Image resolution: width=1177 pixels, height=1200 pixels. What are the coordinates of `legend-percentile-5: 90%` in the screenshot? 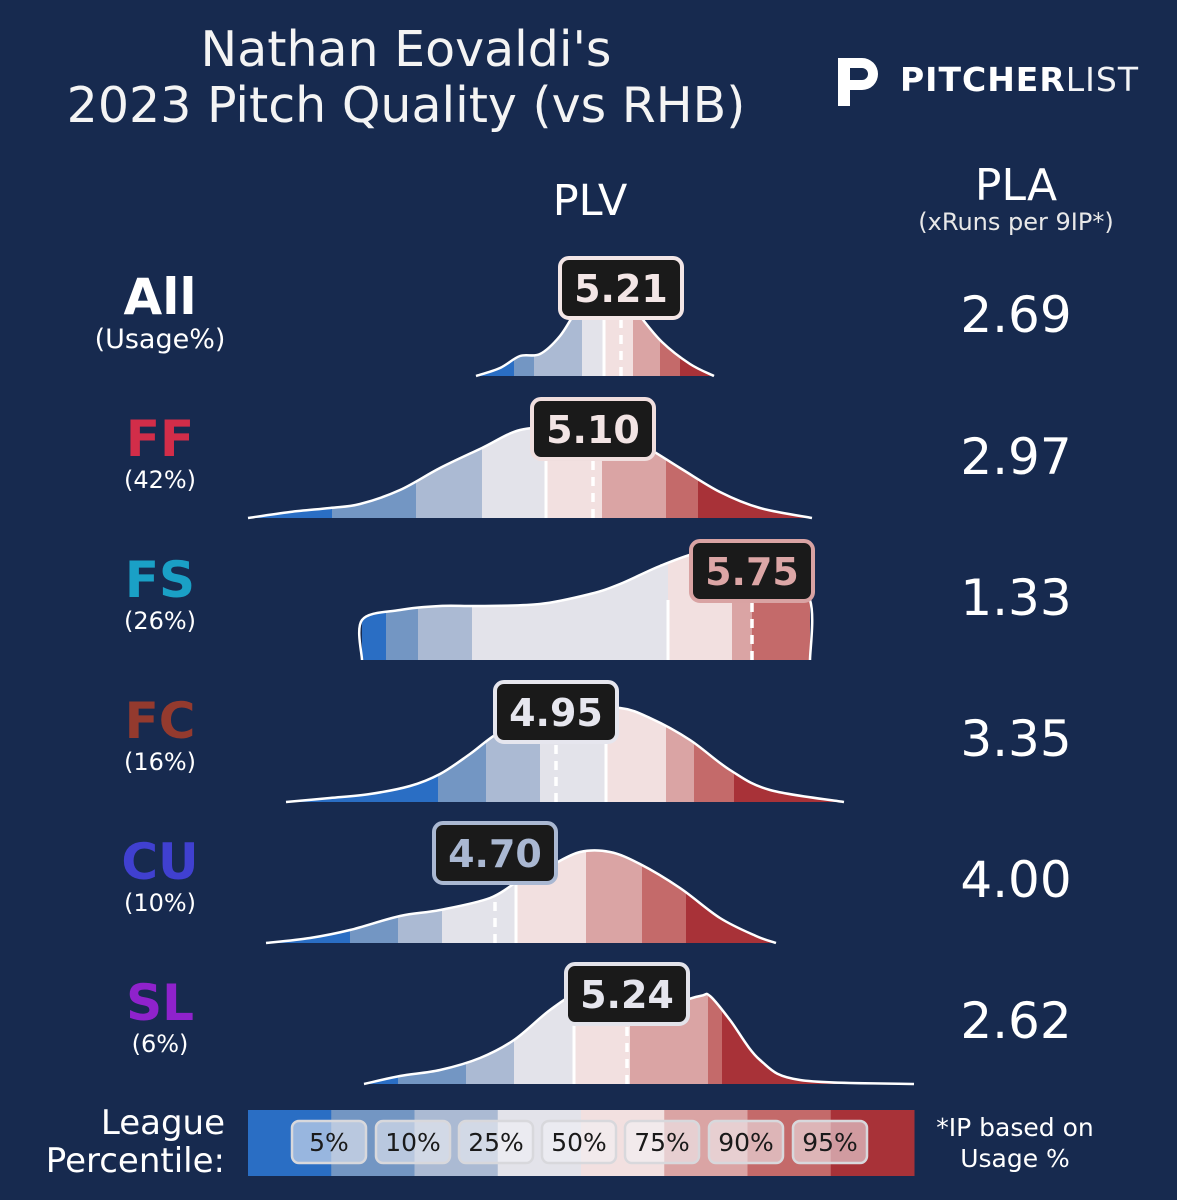 It's located at (746, 1142).